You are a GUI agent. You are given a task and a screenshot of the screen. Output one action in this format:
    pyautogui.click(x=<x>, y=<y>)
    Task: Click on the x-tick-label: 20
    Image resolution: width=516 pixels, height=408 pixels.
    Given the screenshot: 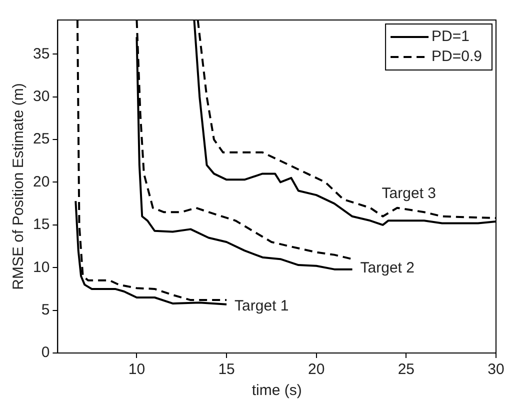 What is the action you would take?
    pyautogui.click(x=316, y=369)
    